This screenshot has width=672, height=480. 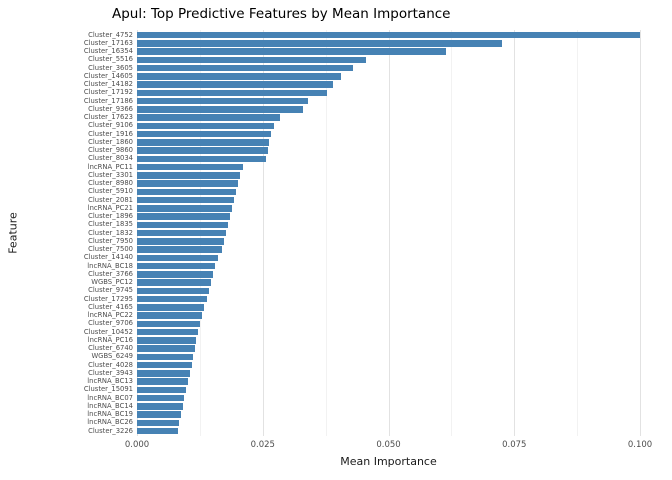 What do you see at coordinates (112, 356) in the screenshot?
I see `y-axis-label: WGBS_6249` at bounding box center [112, 356].